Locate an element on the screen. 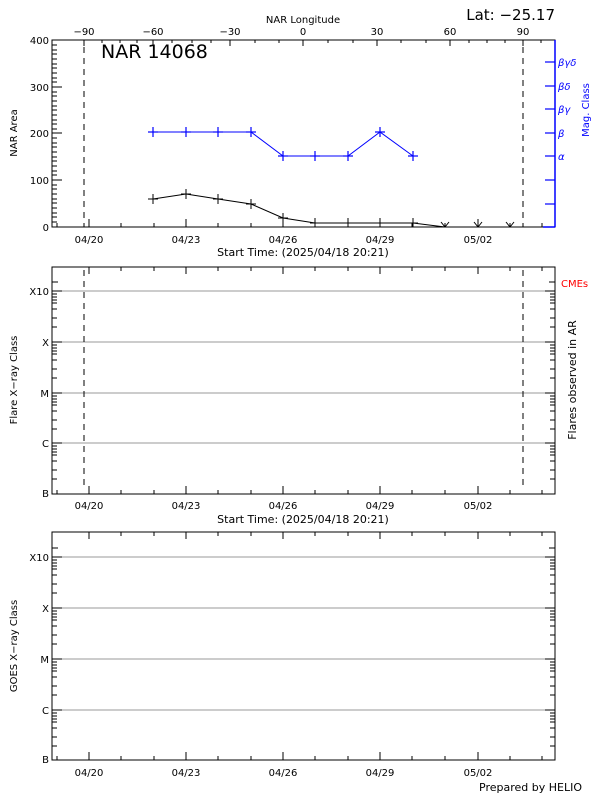 The image size is (600, 800). longitude-tick: 60 is located at coordinates (450, 32).